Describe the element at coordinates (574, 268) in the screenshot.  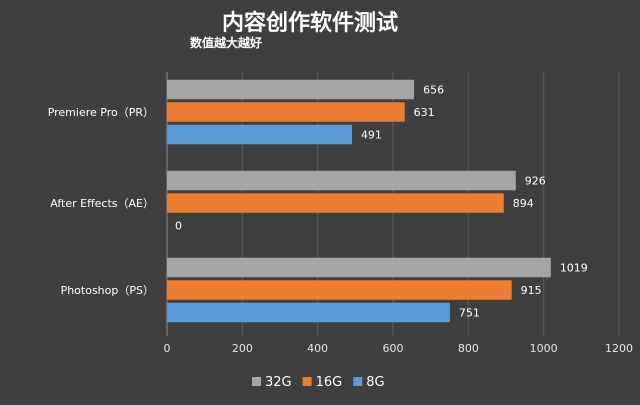
I see `data-label: 1019` at that location.